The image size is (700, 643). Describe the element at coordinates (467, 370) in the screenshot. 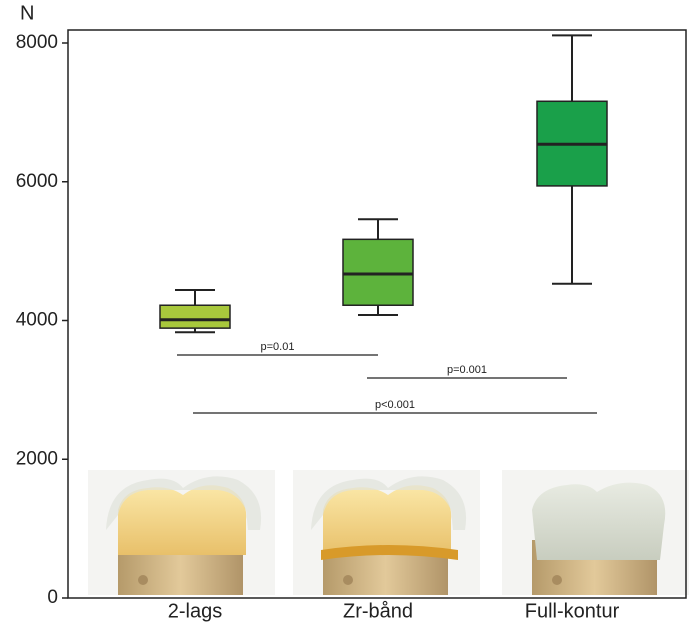

I see `annotation: p=0.001` at that location.